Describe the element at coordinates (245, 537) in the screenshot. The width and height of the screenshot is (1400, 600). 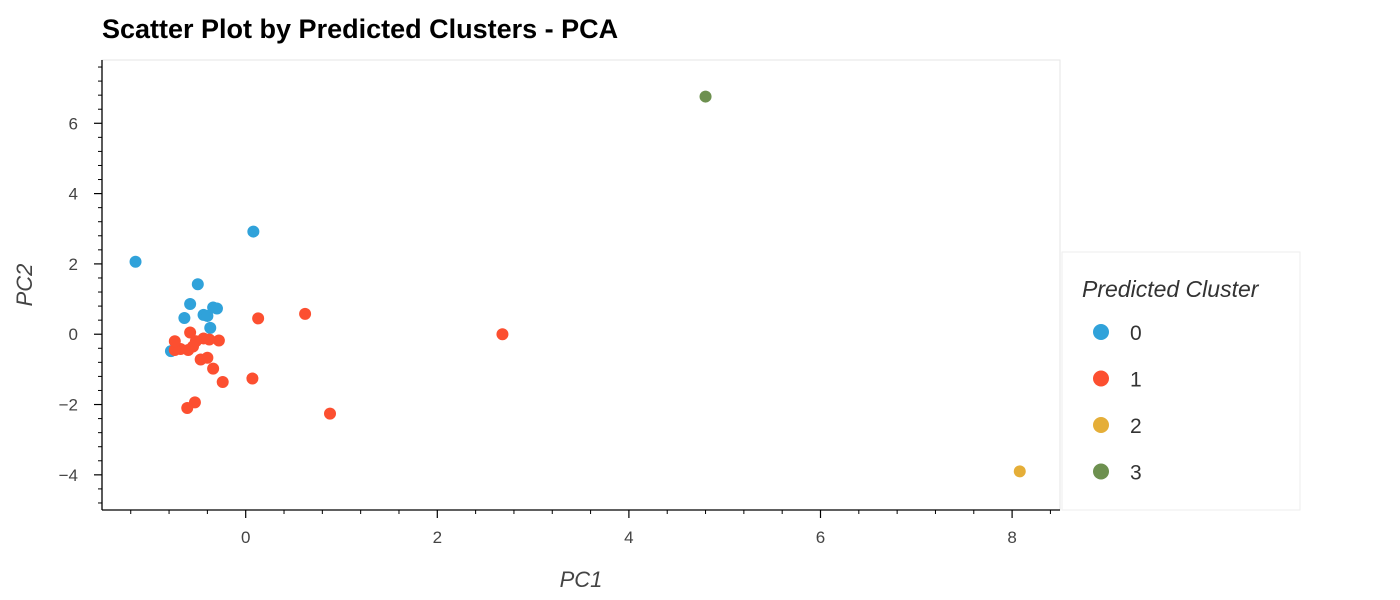
I see `x-tick-label: 0` at that location.